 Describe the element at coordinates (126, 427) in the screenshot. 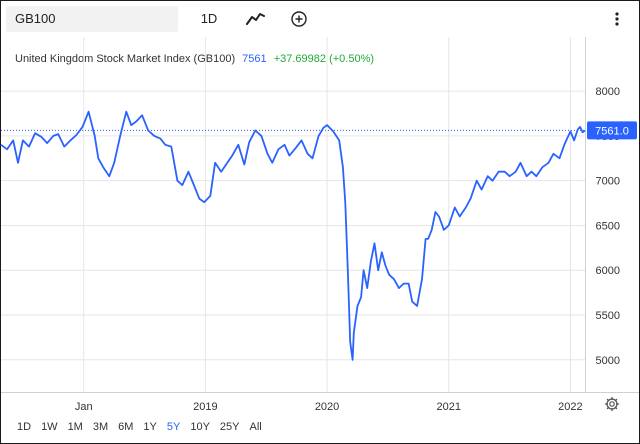

I see `range-button-6m: 6M` at that location.